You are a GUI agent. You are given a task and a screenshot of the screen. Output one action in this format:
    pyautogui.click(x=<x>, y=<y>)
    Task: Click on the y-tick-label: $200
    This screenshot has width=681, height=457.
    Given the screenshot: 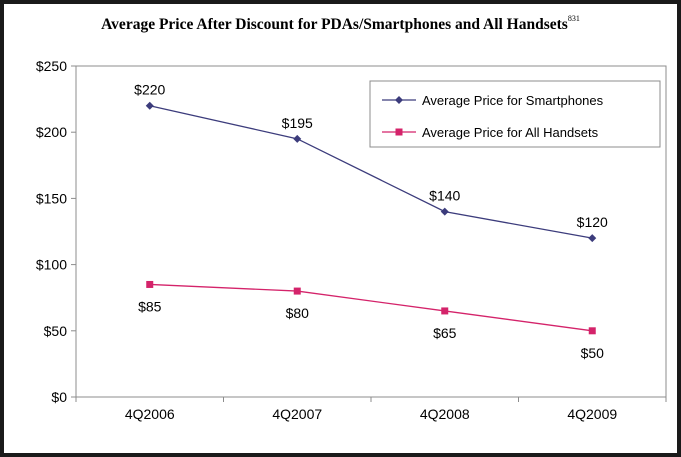 What is the action you would take?
    pyautogui.click(x=51, y=132)
    